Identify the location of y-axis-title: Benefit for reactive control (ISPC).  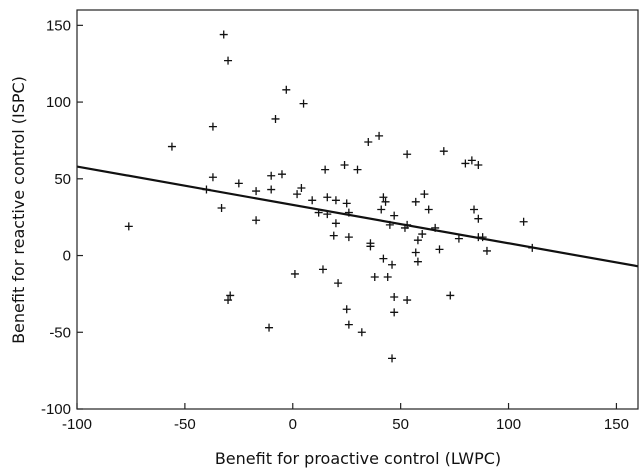
(18, 210).